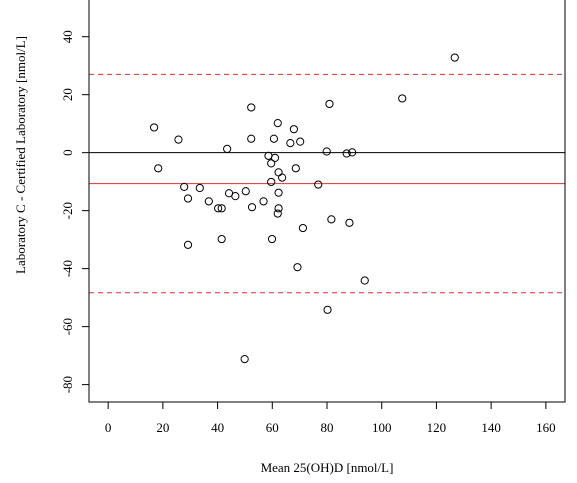  Describe the element at coordinates (67, 384) in the screenshot. I see `y-tick-label: -80` at that location.